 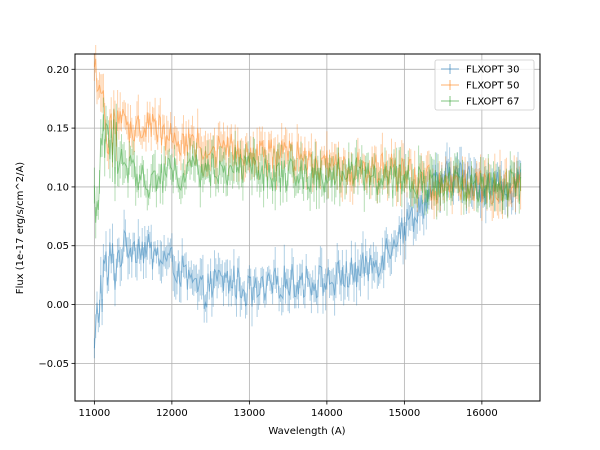 What do you see at coordinates (20, 228) in the screenshot?
I see `y-axis-label: Flux (1e-17 erg/s/cm^2/A)` at bounding box center [20, 228].